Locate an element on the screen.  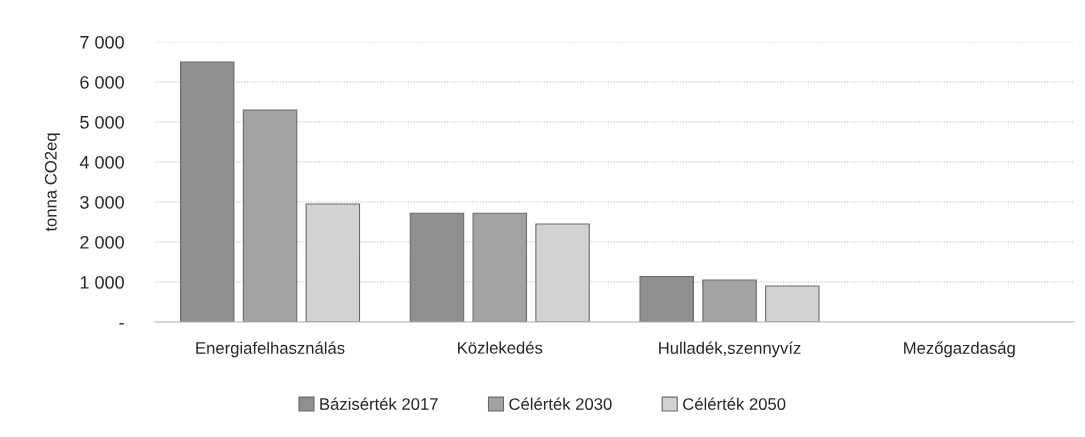
legend-label: Bázisérték 2017 is located at coordinates (379, 403).